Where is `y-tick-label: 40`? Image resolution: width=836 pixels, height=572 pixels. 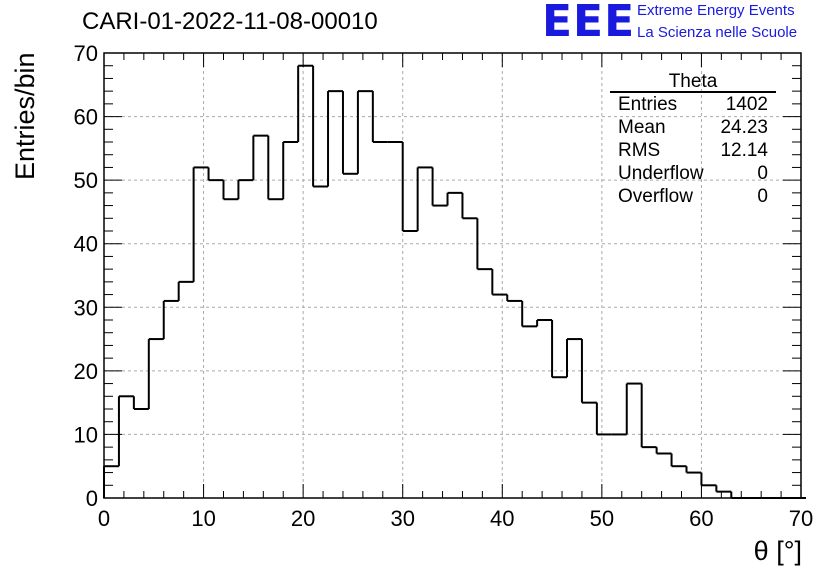
y-tick-label: 40 is located at coordinates (86, 244).